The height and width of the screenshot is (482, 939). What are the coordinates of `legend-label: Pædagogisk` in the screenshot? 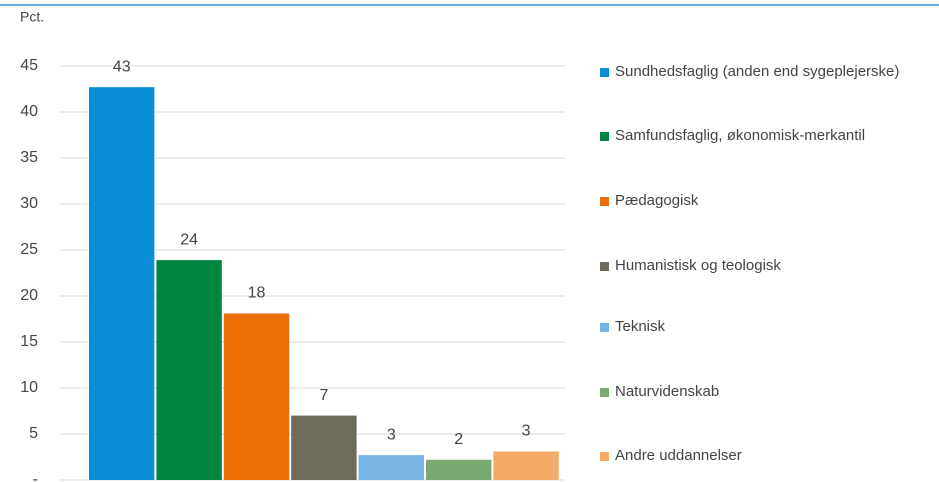 It's located at (657, 200).